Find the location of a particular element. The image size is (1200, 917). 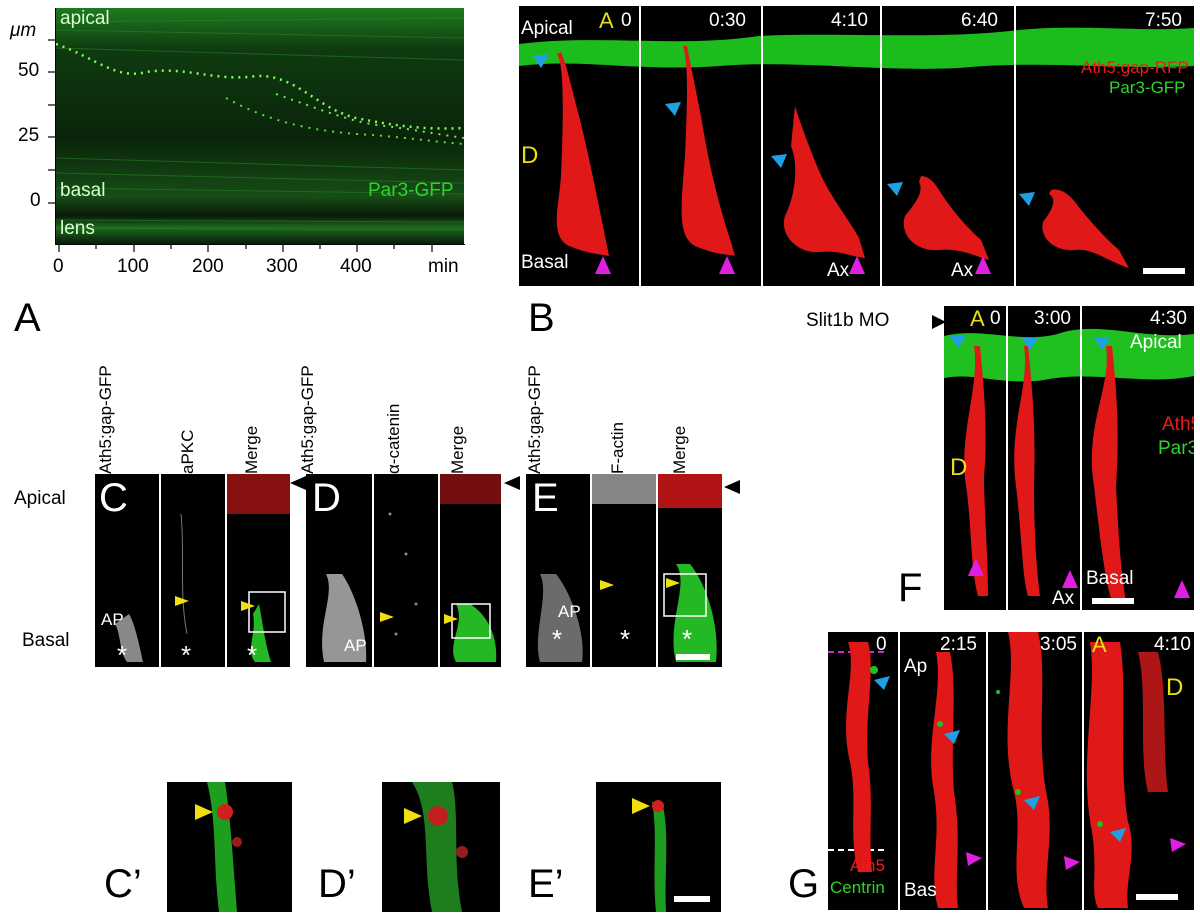

b-time-6-40: 6:40 is located at coordinates (979, 20).